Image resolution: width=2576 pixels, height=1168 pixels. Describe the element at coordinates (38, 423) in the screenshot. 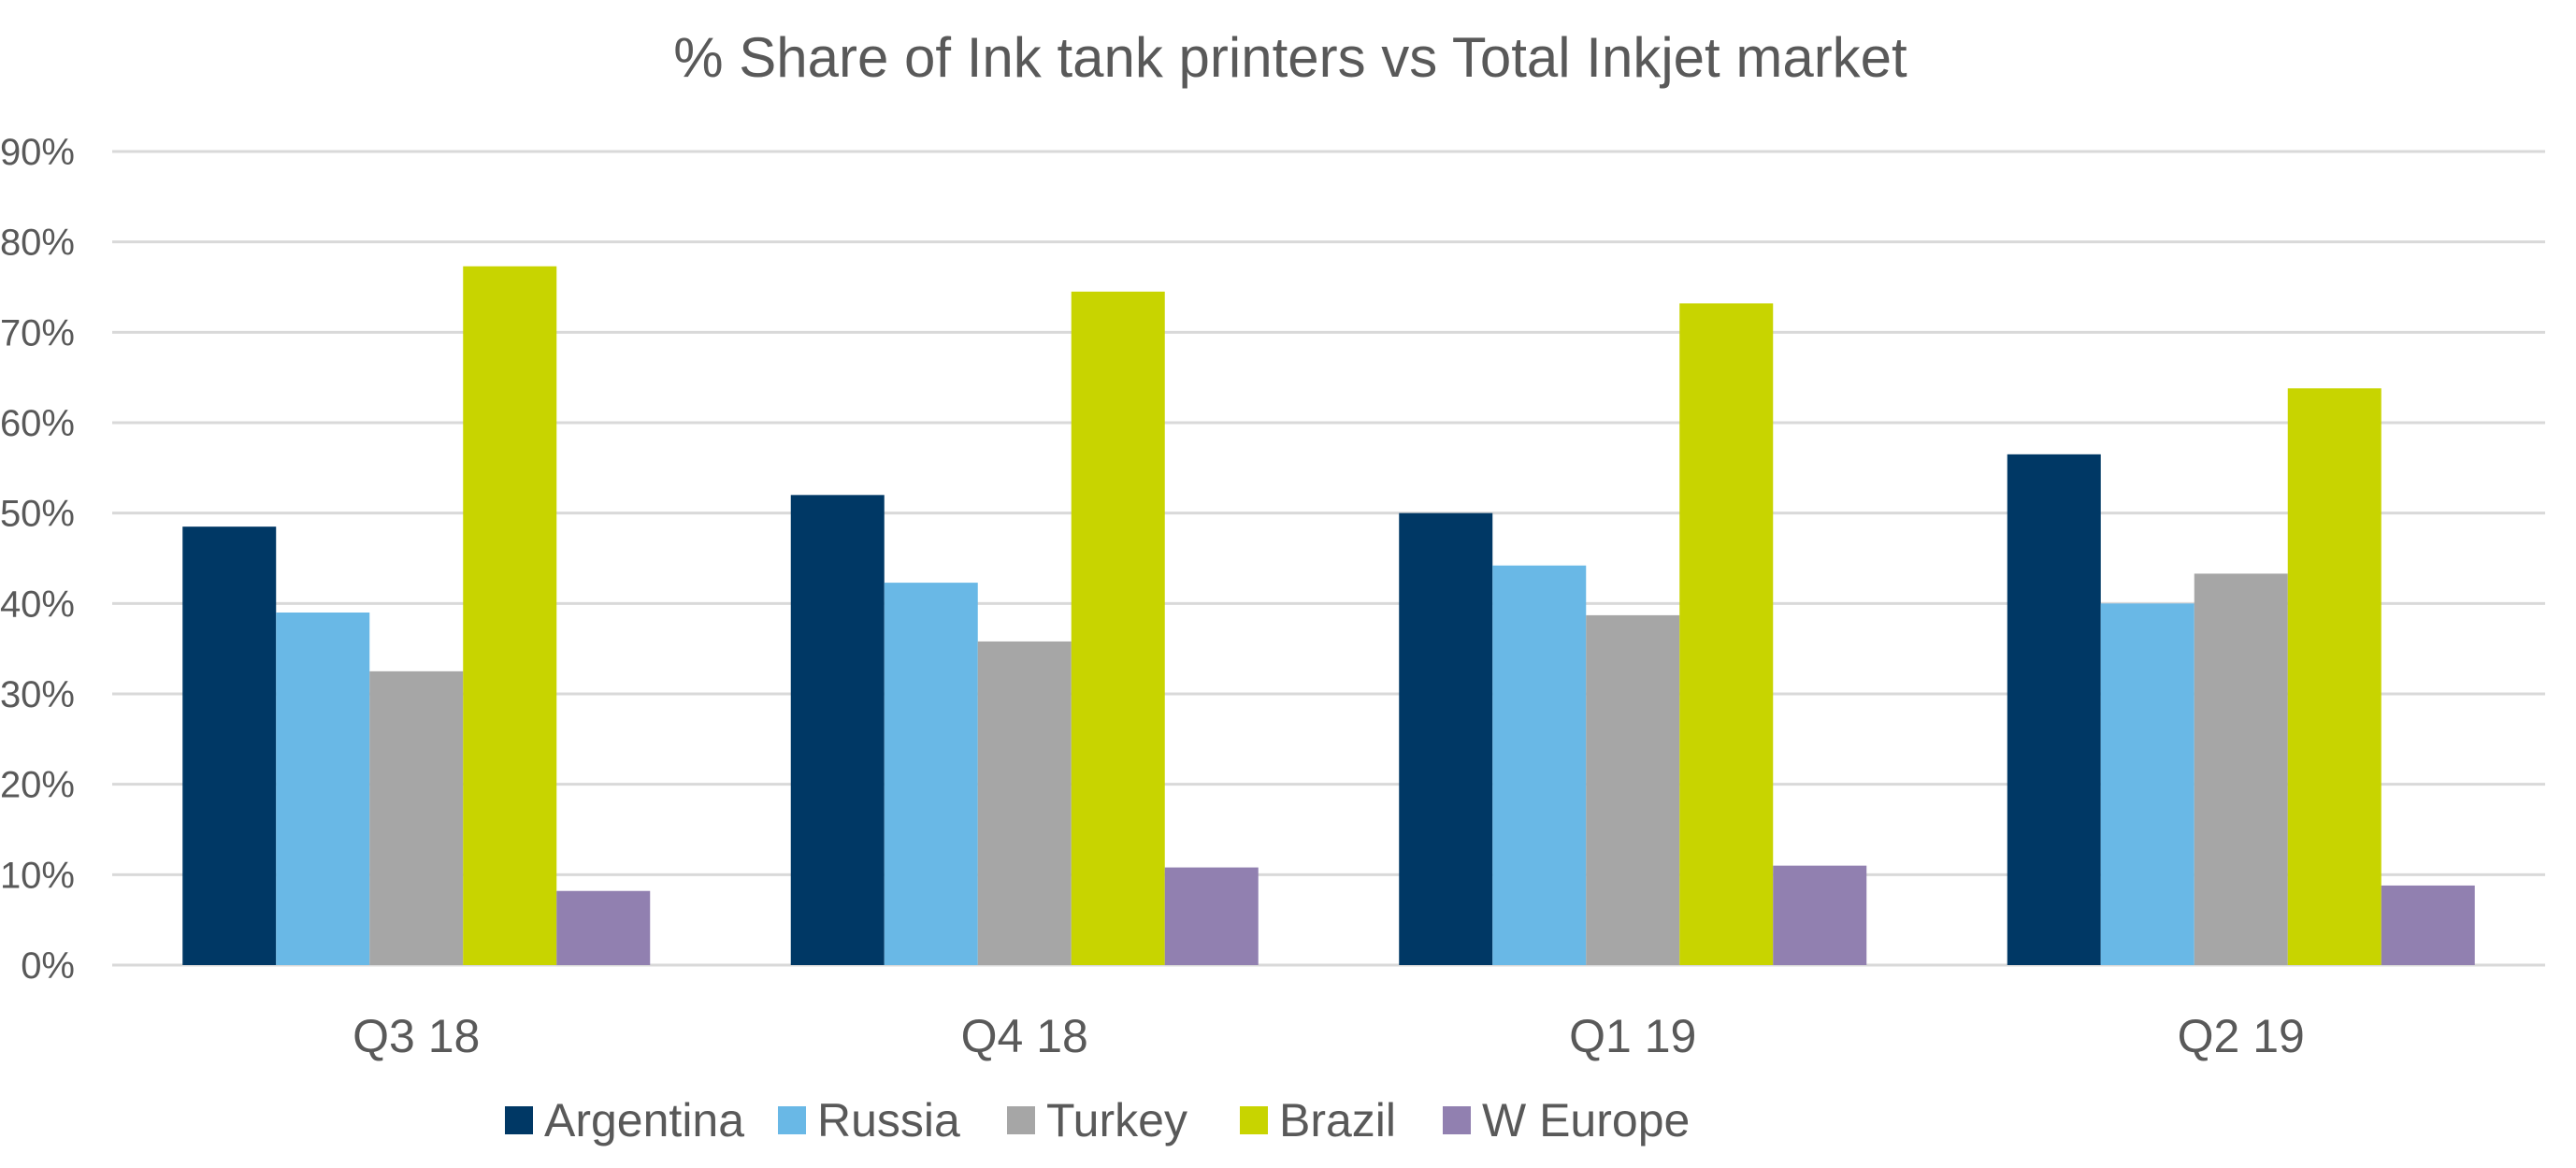

I see `y-tick-label: 60%` at that location.